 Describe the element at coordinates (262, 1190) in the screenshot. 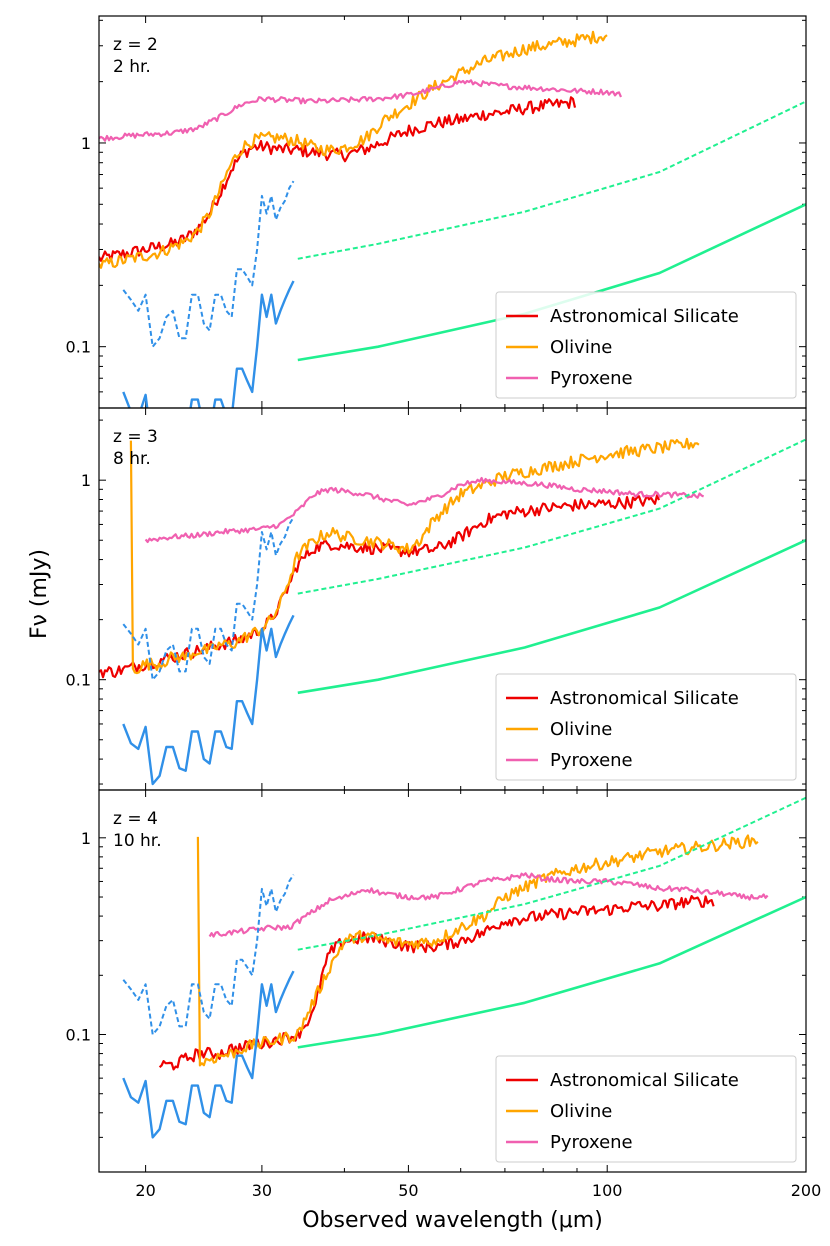

I see `x-tick-label: 30` at that location.